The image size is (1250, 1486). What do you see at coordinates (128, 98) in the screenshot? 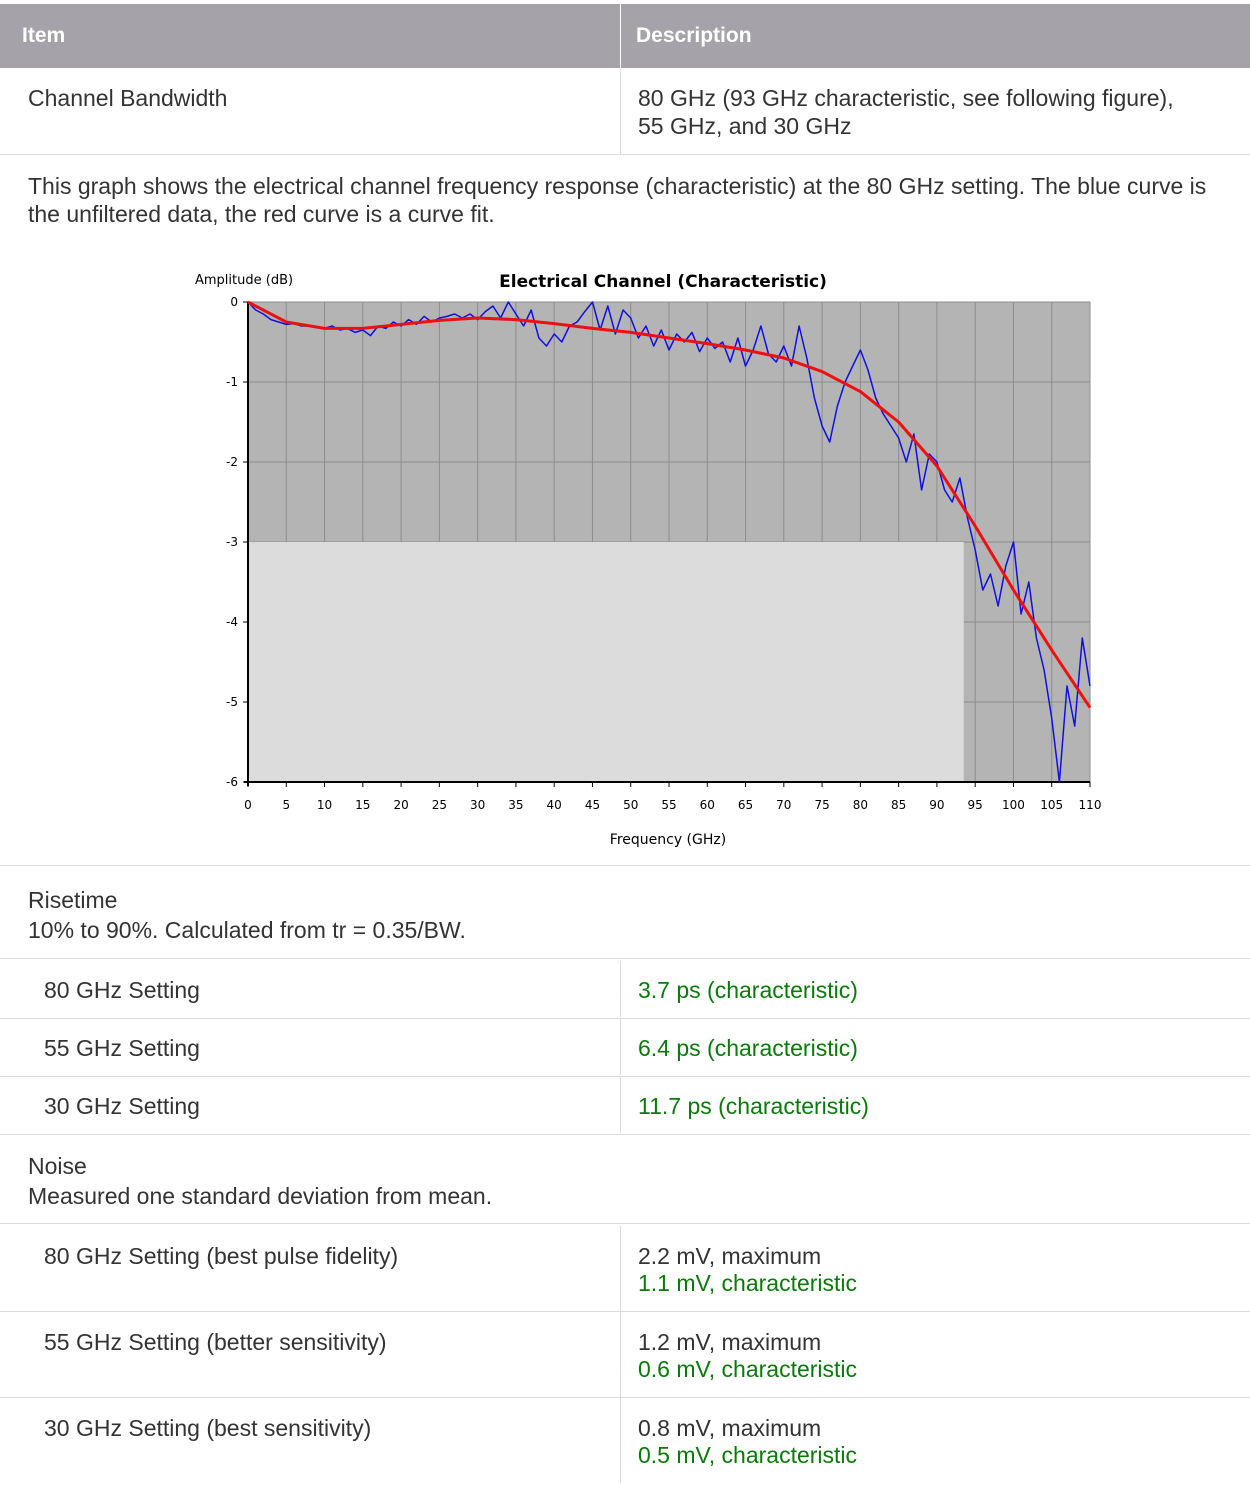
I see `cell: Channel Bandwidth` at bounding box center [128, 98].